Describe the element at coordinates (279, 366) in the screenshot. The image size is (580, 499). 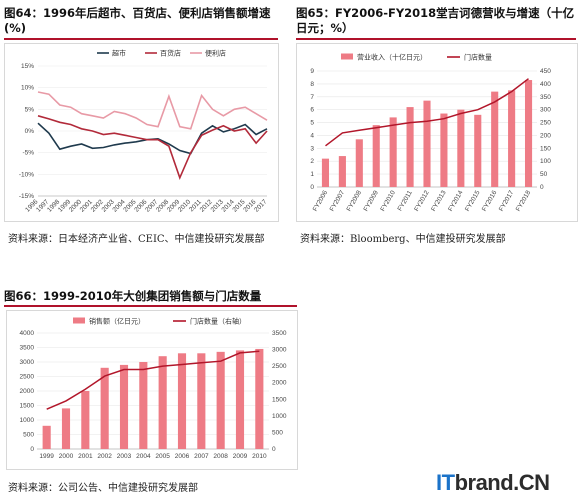
I see `chart-2-ytick-right: 2500` at that location.